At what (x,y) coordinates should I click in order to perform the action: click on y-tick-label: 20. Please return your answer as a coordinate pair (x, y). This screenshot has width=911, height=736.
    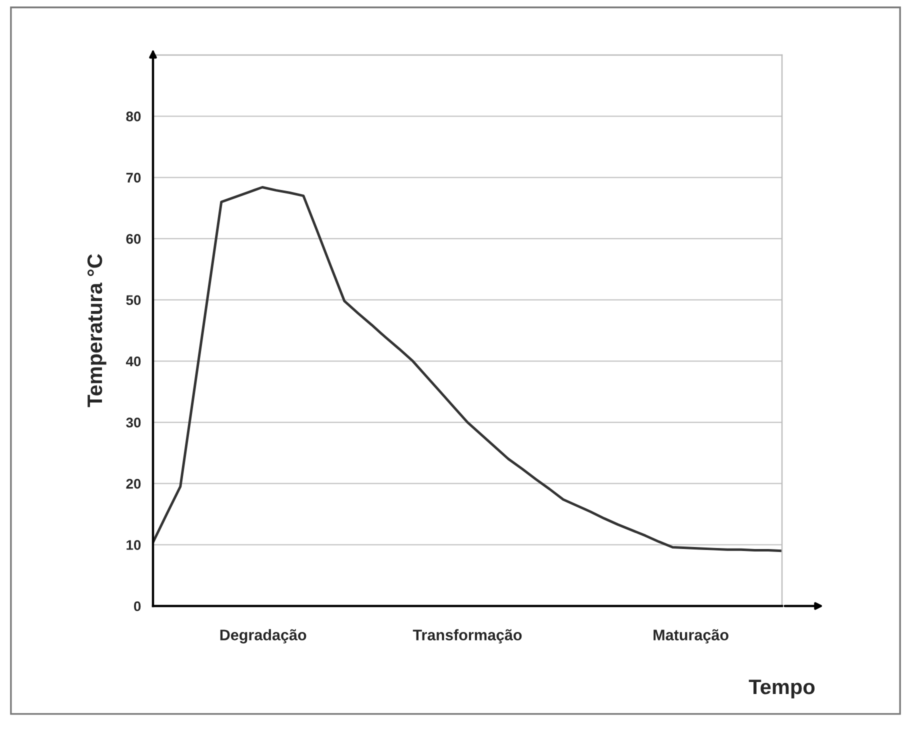
    Looking at the image, I should click on (133, 483).